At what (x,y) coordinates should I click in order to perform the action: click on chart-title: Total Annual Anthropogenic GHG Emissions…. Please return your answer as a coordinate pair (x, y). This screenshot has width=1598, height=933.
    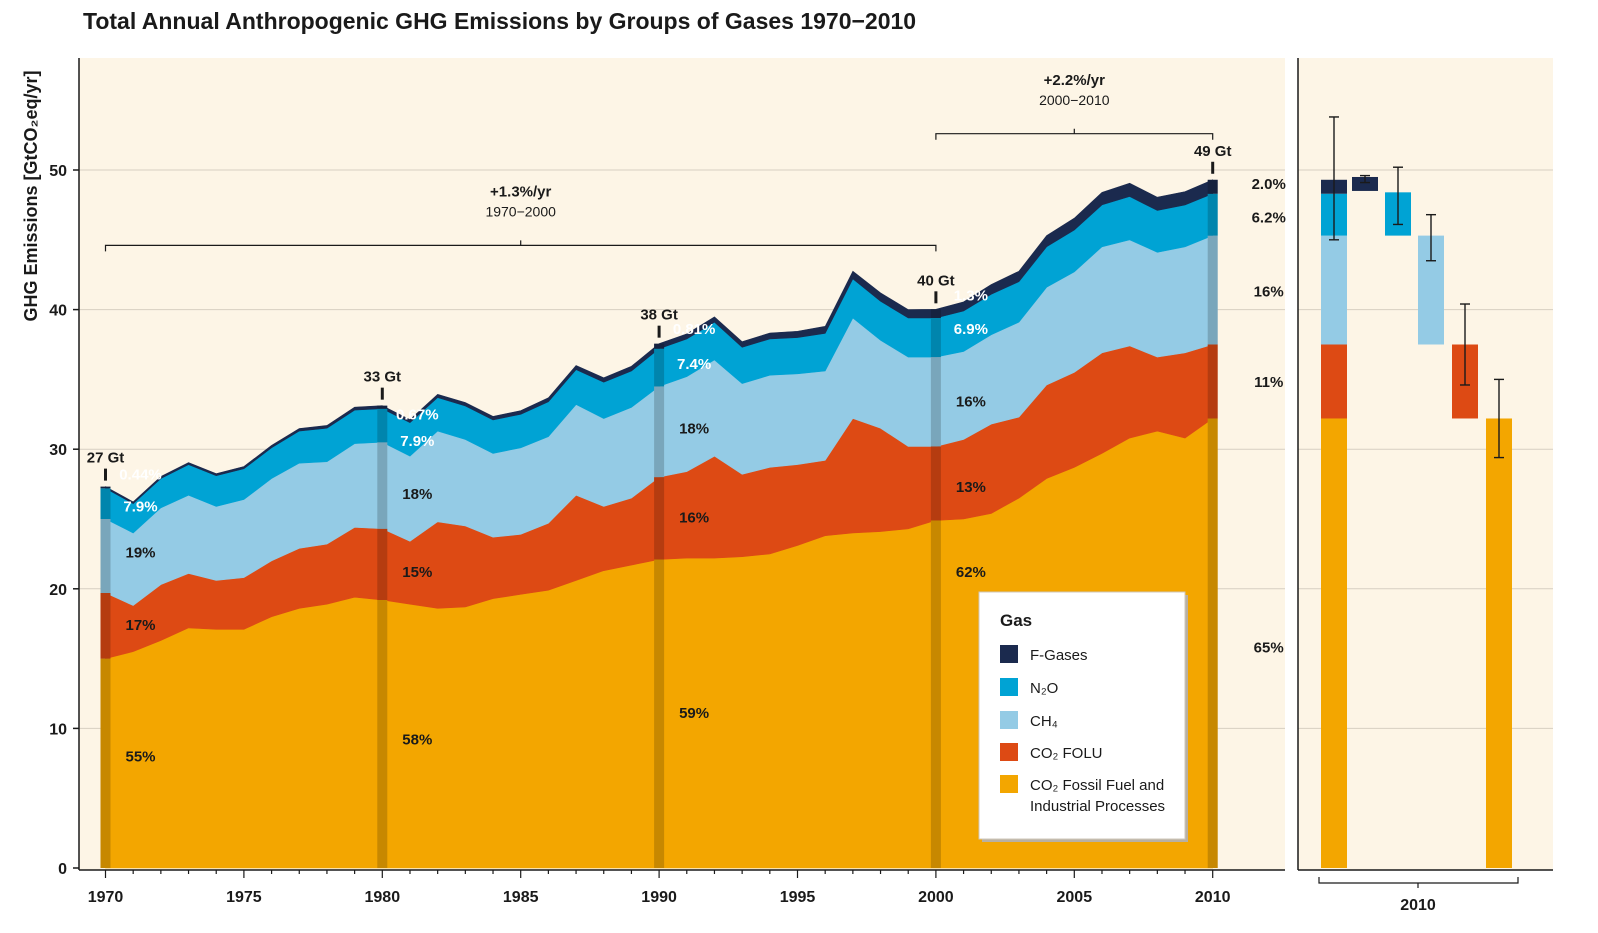
    Looking at the image, I should click on (499, 21).